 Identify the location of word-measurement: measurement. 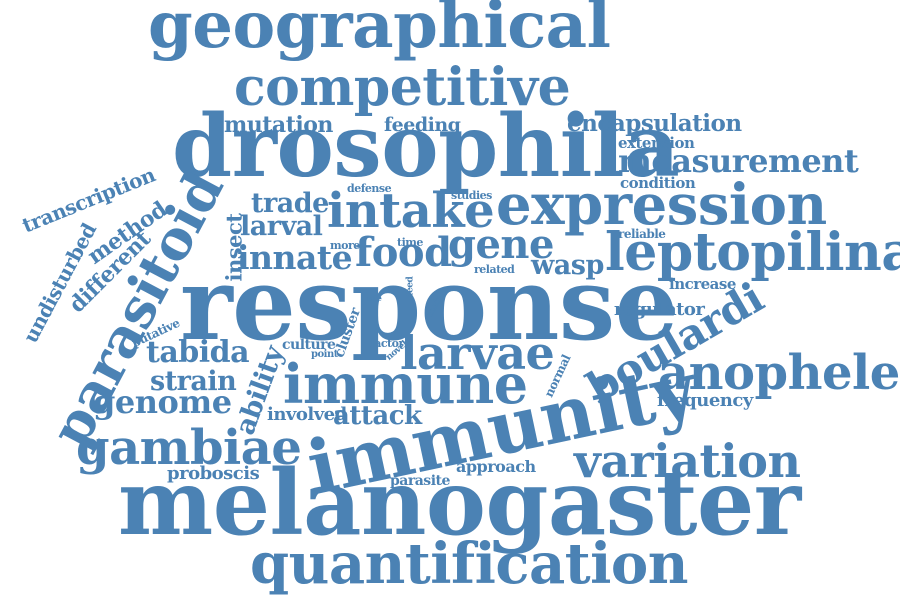
(738, 161).